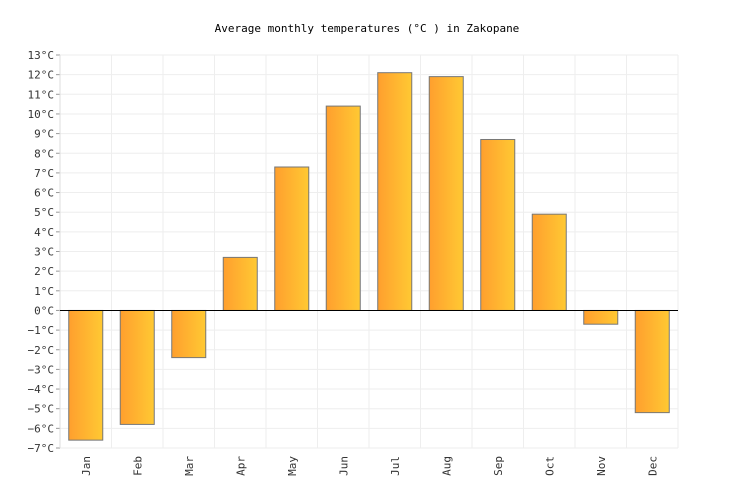 Image resolution: width=736 pixels, height=500 pixels. Describe the element at coordinates (549, 466) in the screenshot. I see `x-tick-label: Oct` at that location.